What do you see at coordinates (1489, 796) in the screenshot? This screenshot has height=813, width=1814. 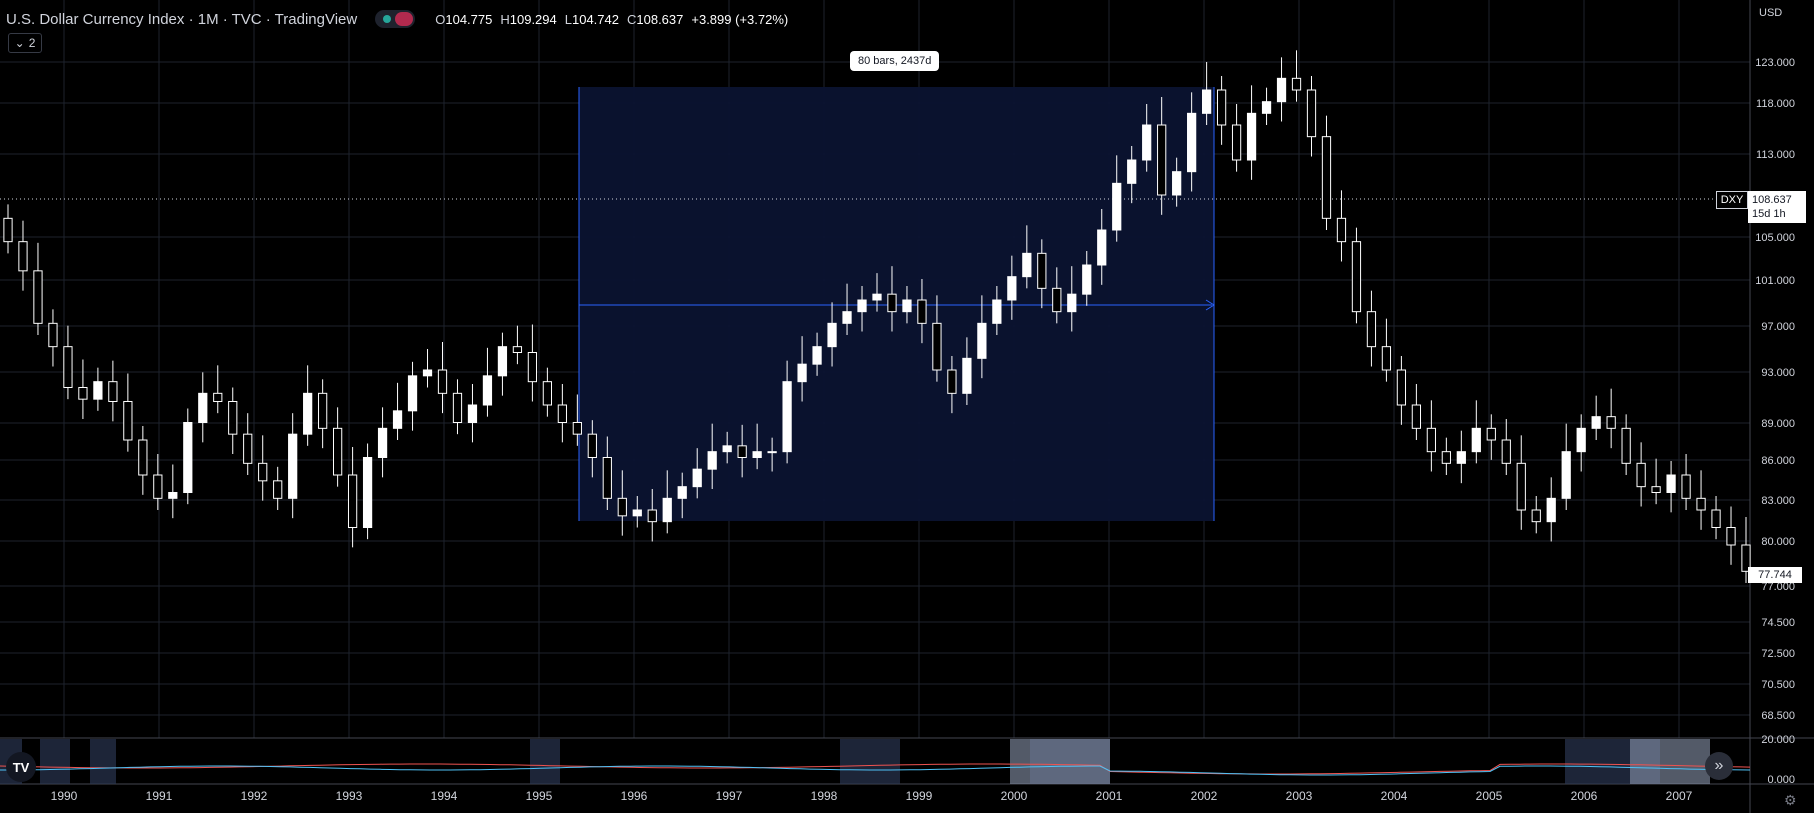 I see `time-axis-label: 2005` at bounding box center [1489, 796].